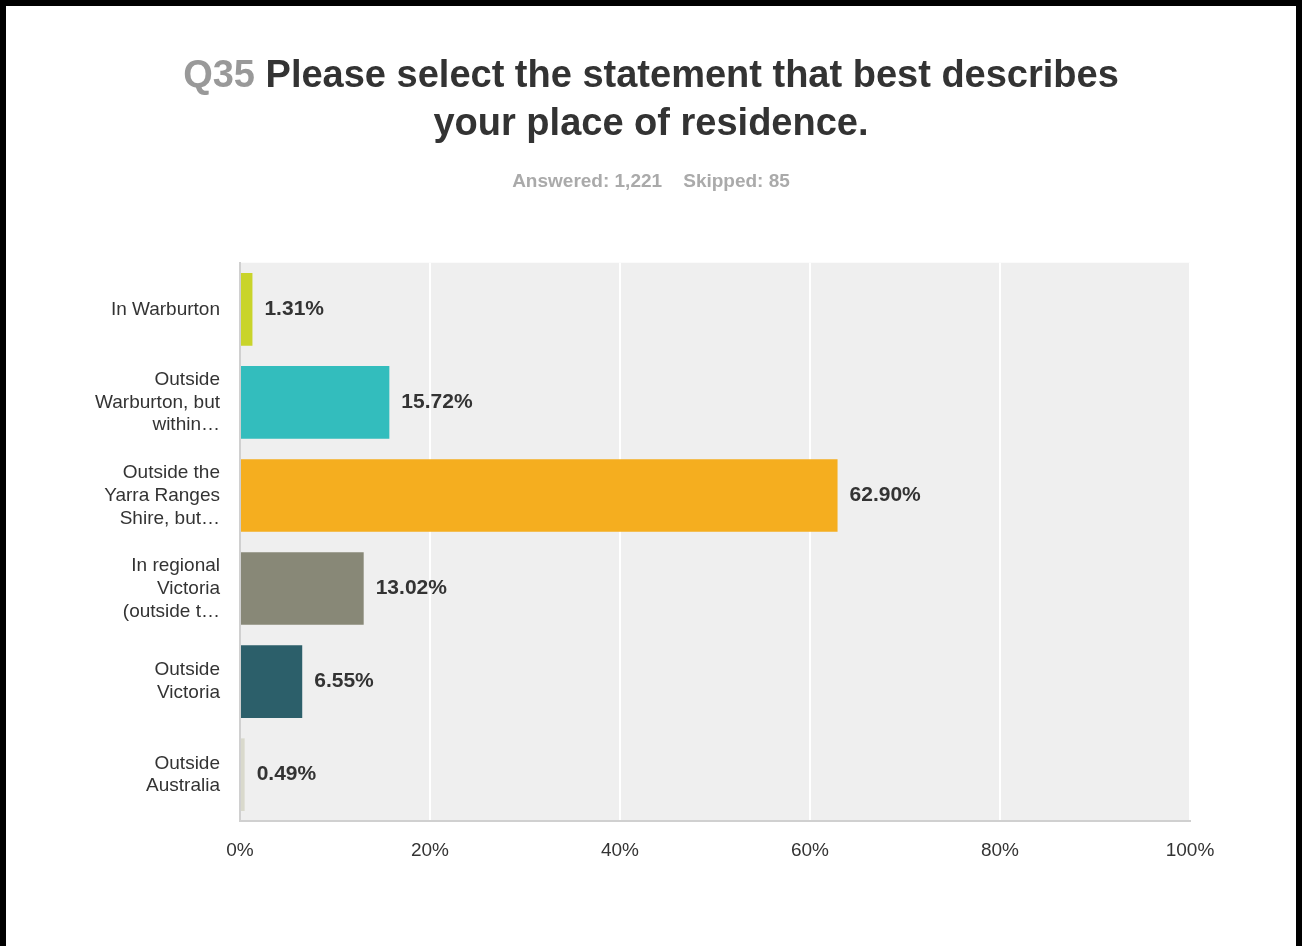 Image resolution: width=1302 pixels, height=946 pixels. I want to click on y-tick-label: Outside Victoria, so click(187, 680).